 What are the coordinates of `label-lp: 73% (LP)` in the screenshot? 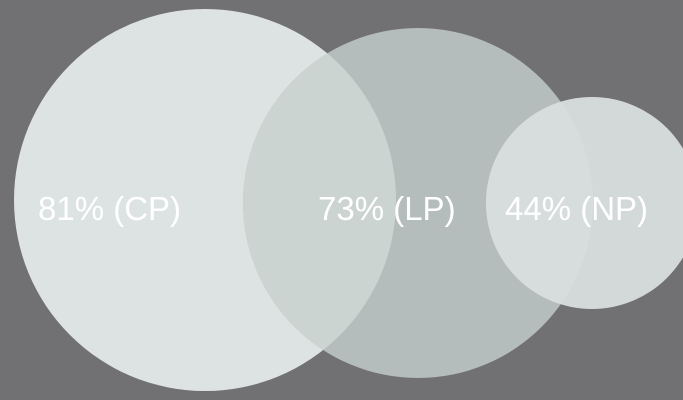 It's located at (387, 208).